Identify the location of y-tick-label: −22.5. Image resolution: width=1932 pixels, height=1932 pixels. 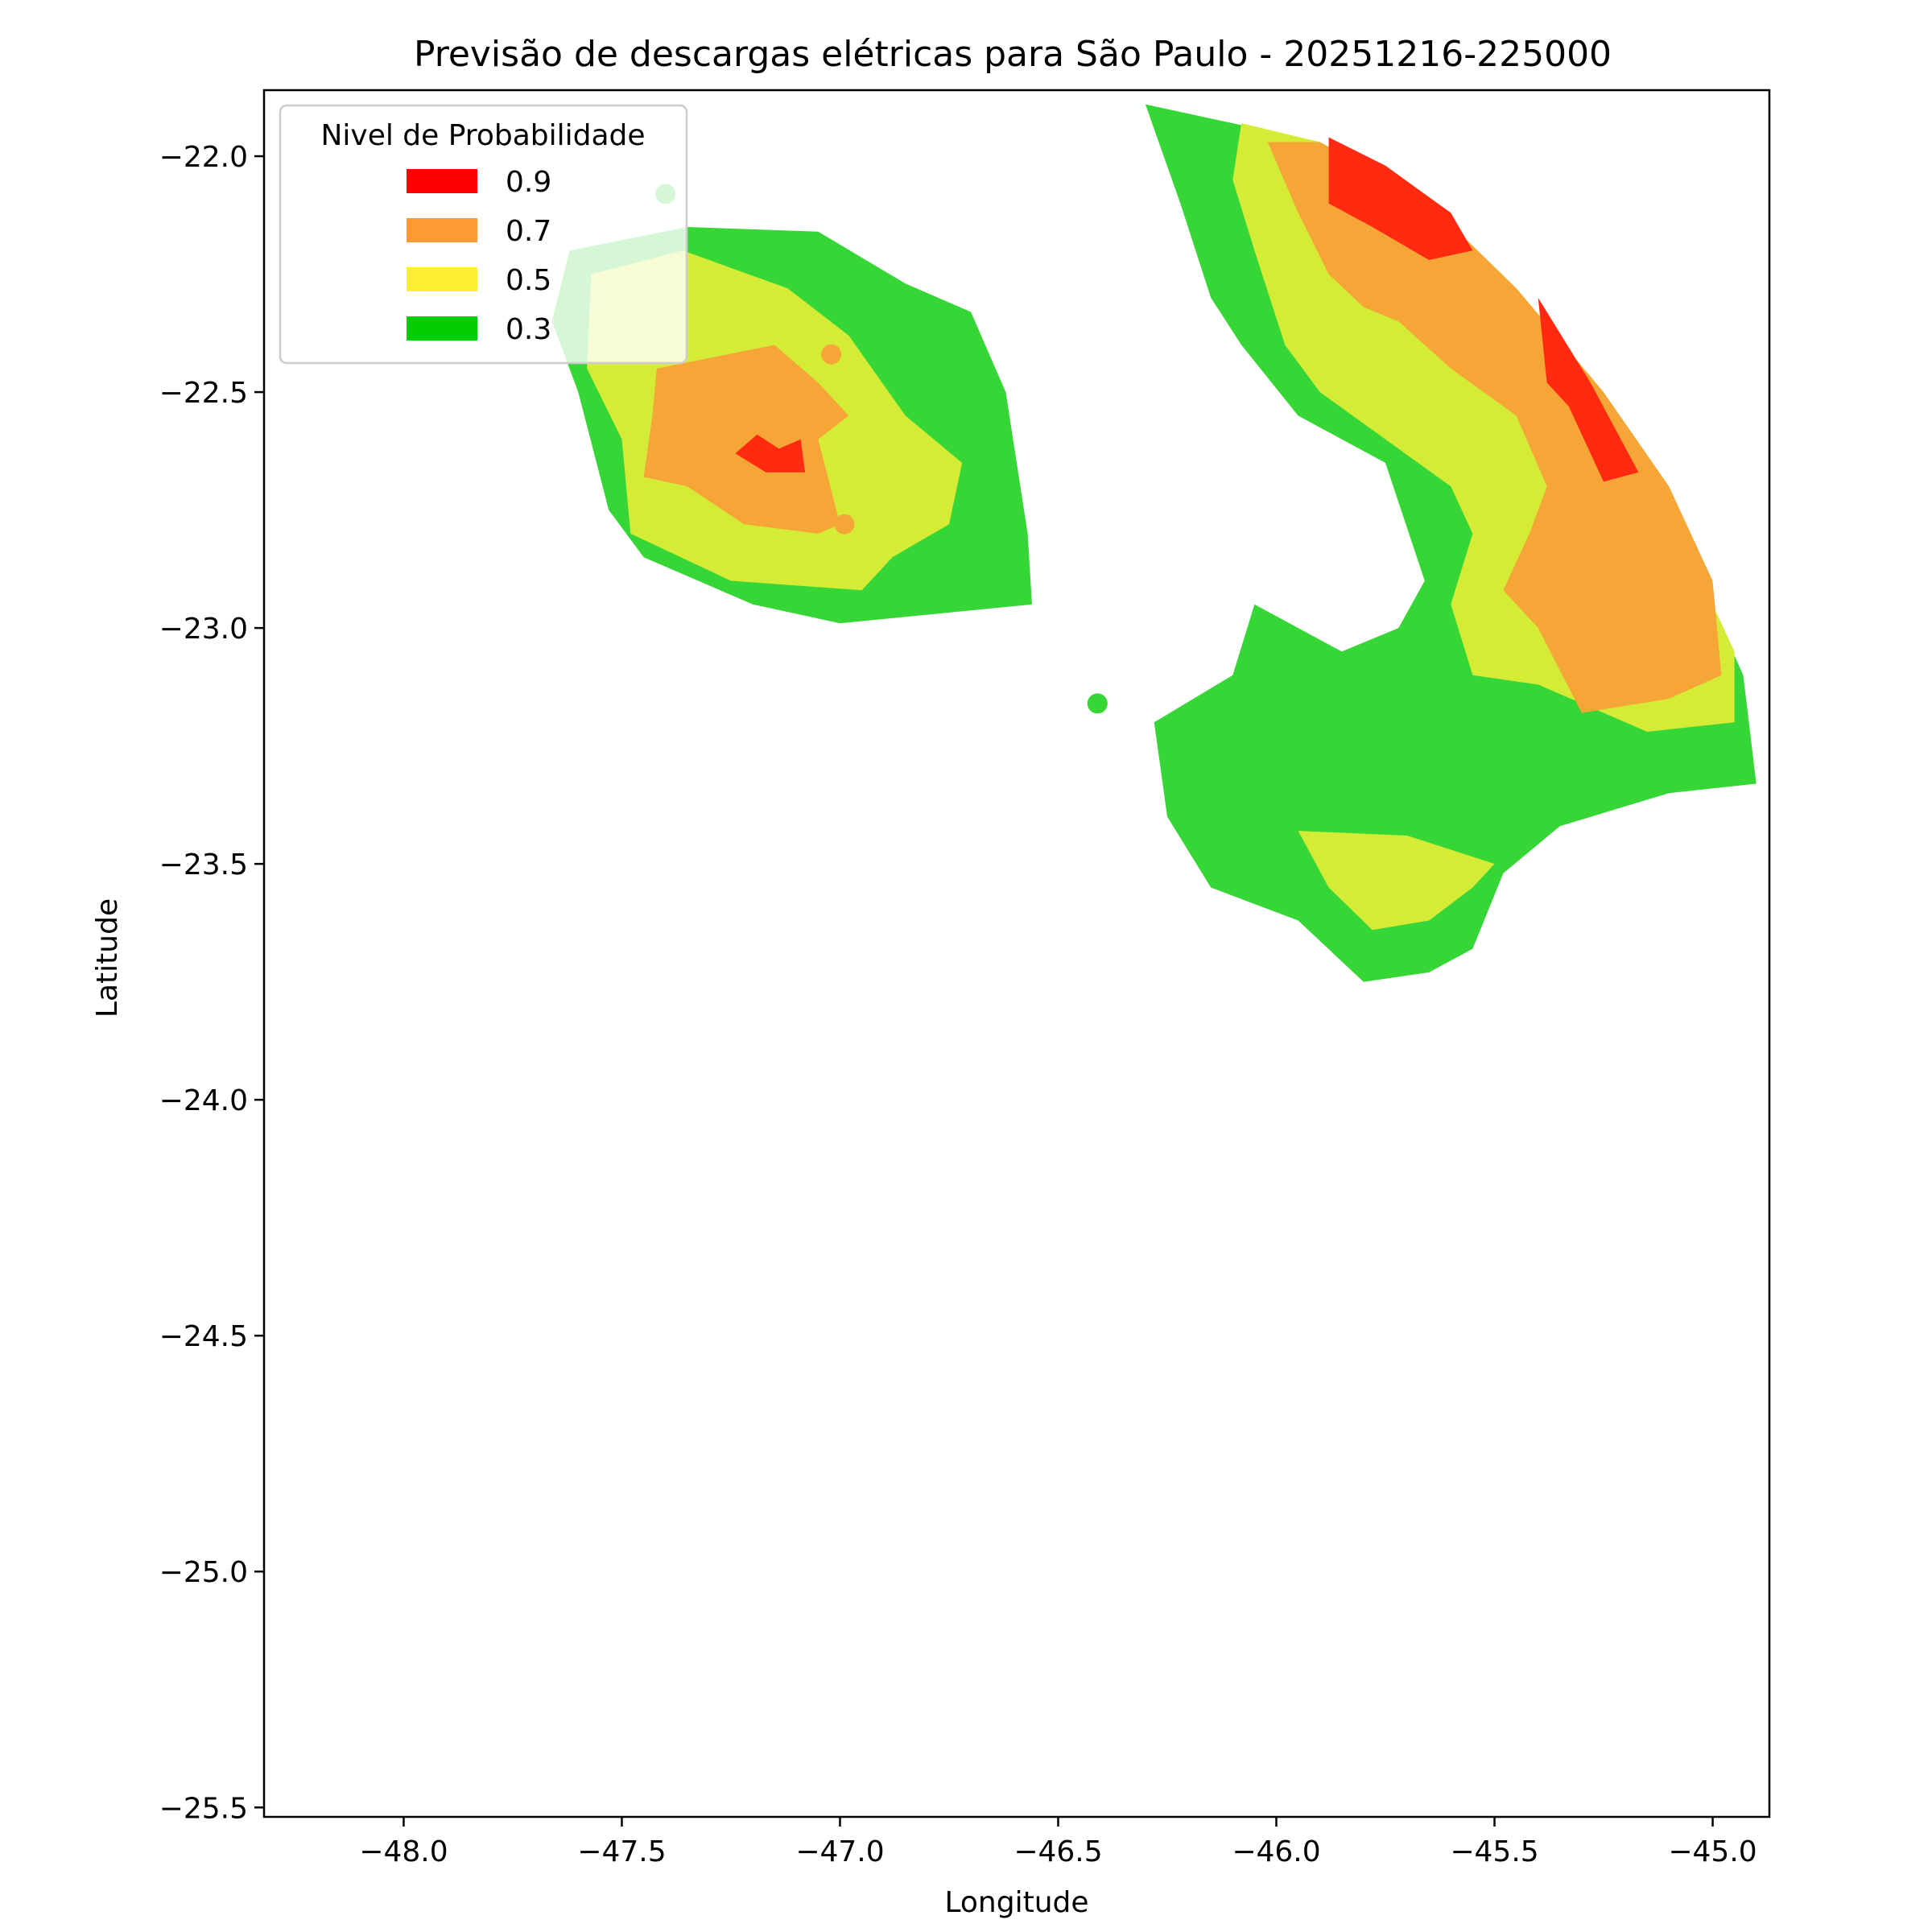
(203, 393).